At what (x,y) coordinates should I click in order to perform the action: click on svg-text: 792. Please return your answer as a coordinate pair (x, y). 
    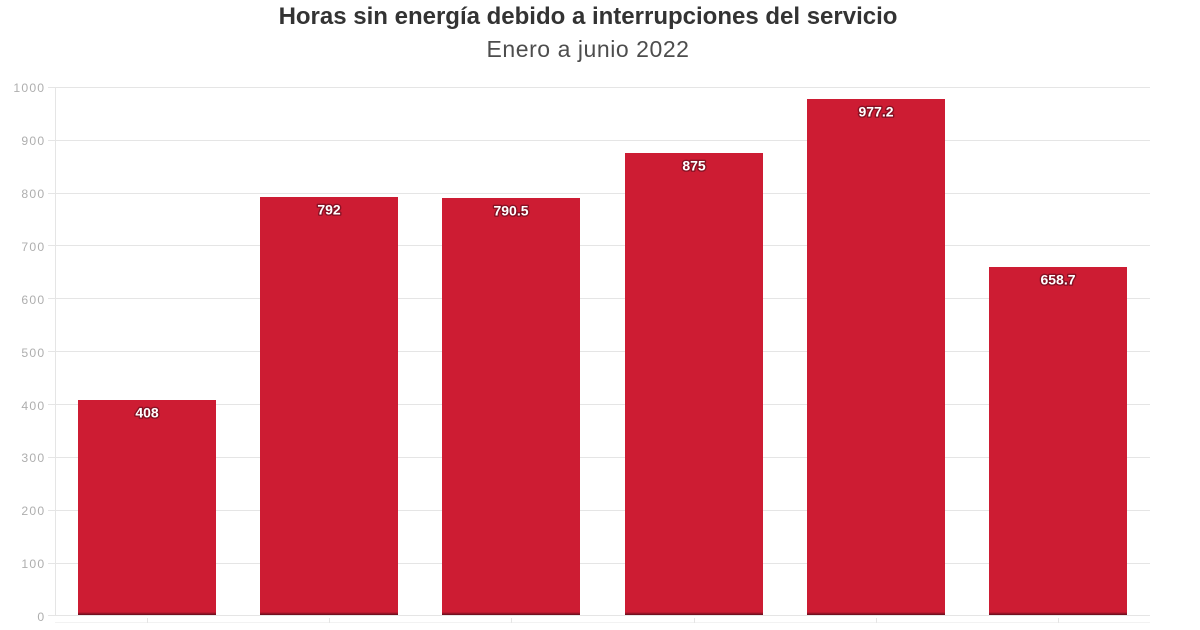
    Looking at the image, I should click on (329, 209).